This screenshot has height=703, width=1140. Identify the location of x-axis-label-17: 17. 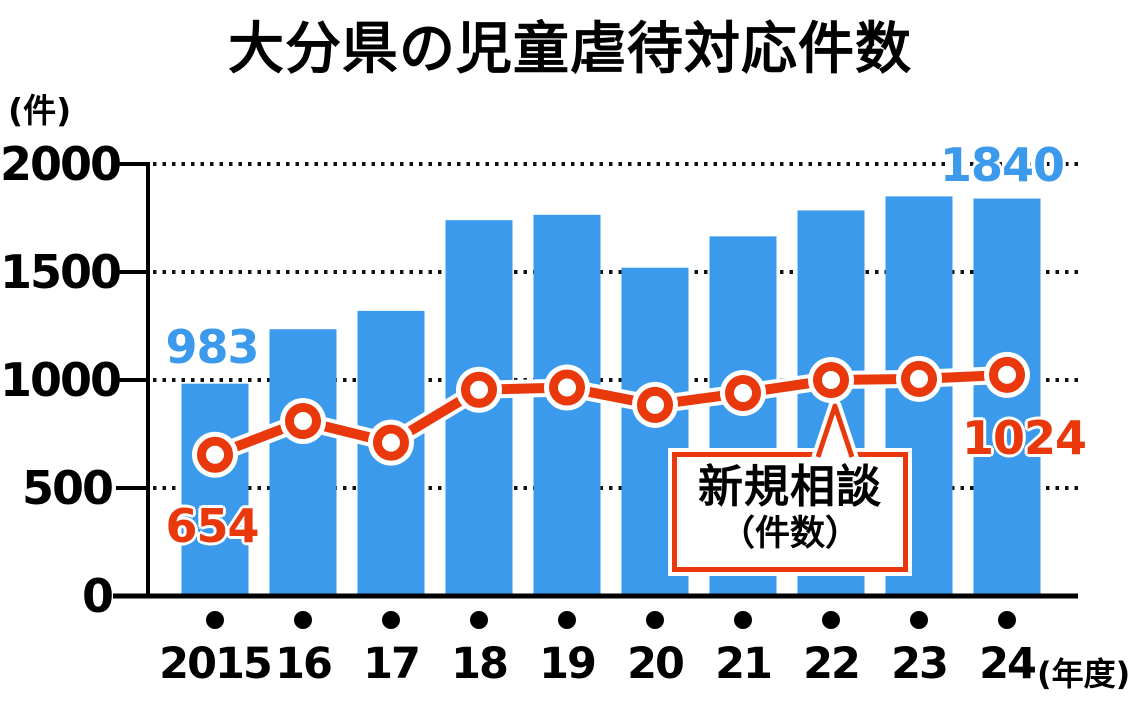
(392, 664).